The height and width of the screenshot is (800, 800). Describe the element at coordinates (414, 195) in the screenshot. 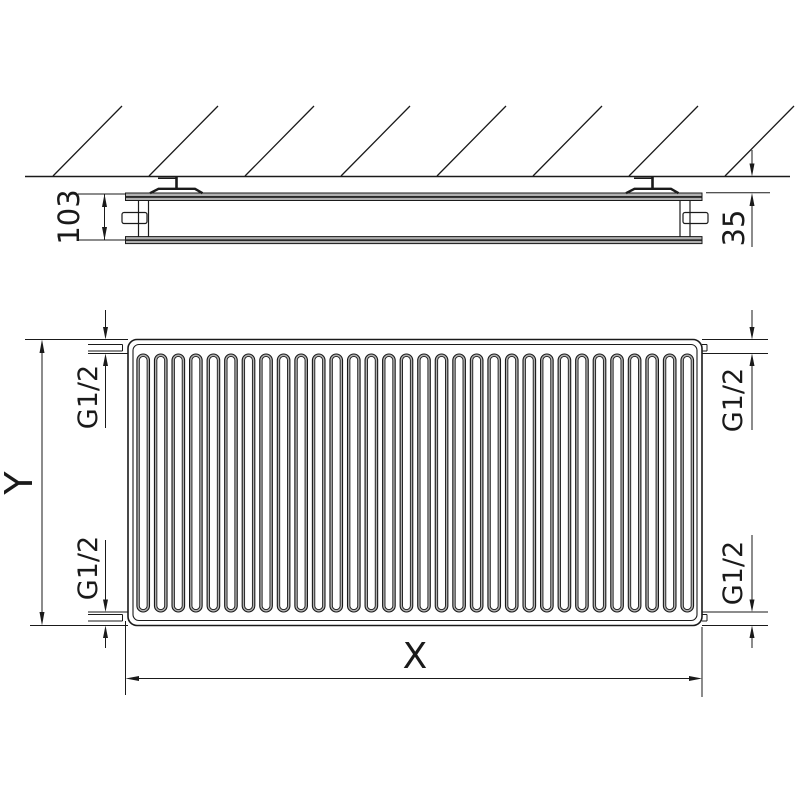

I see `top-panel-outer` at that location.